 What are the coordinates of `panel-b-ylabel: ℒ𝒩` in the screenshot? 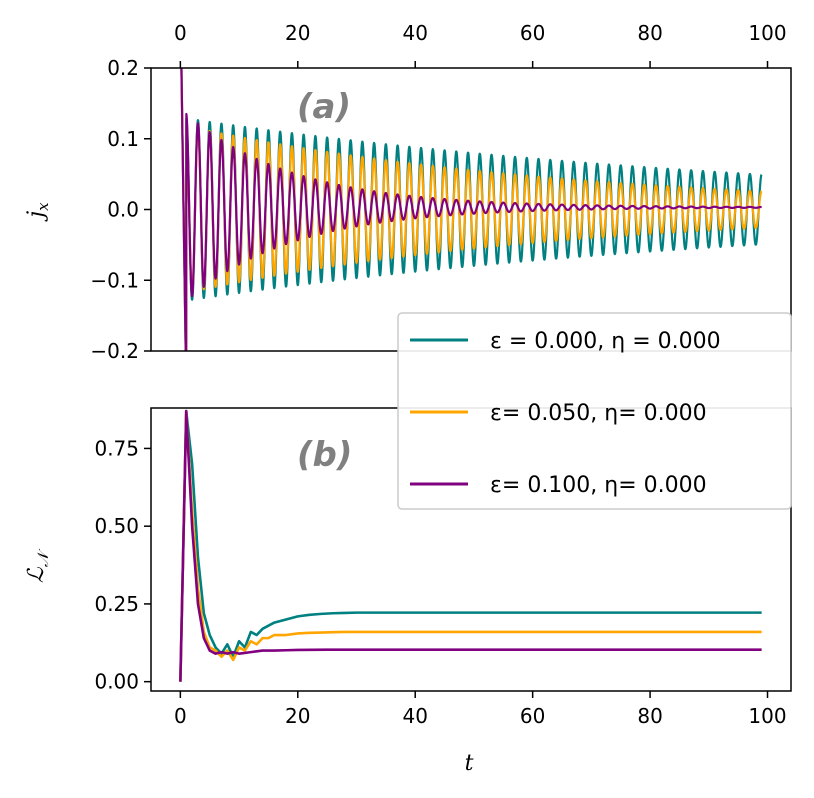 It's located at (38, 565).